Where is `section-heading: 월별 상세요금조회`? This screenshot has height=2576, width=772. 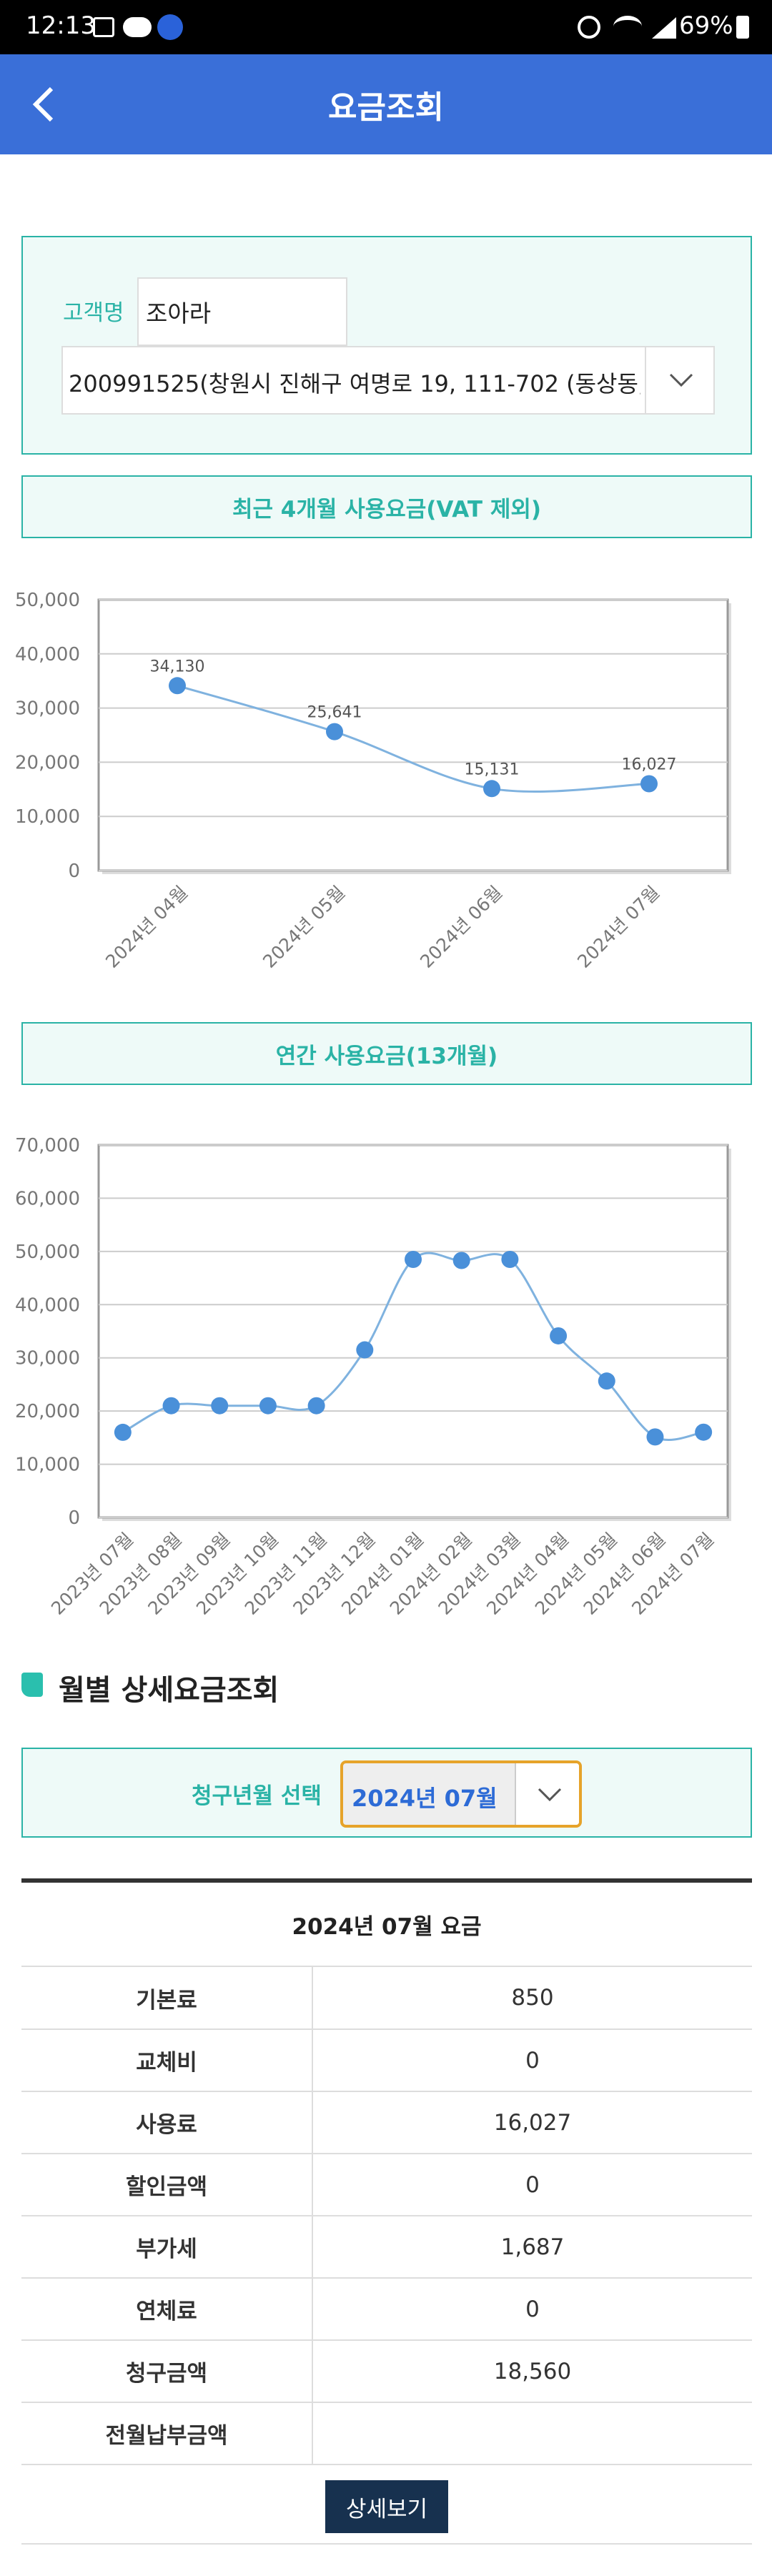 section-heading: 월별 상세요금조회 is located at coordinates (169, 1690).